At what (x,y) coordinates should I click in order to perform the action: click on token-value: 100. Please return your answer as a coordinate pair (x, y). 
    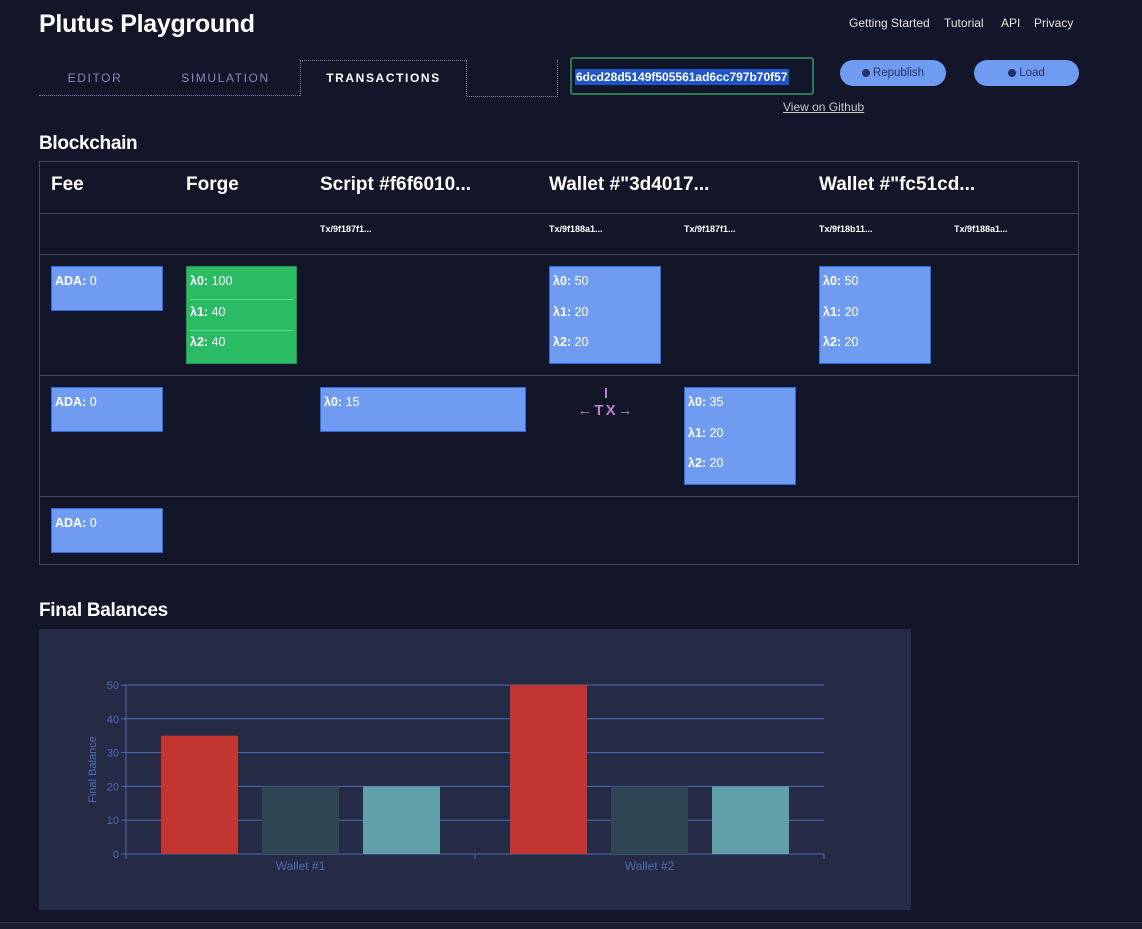
    Looking at the image, I should click on (222, 281).